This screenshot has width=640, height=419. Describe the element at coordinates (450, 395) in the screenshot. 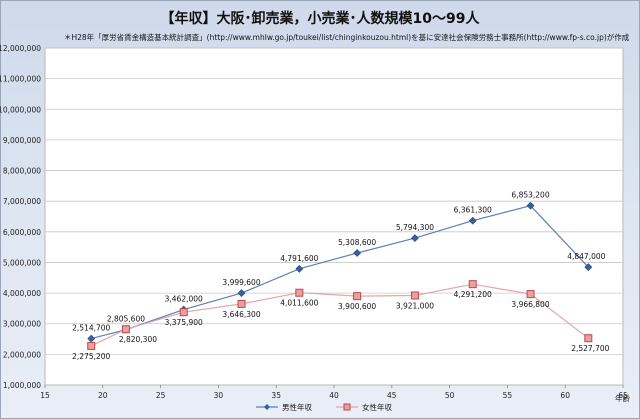

I see `x-tick-label: 50` at that location.